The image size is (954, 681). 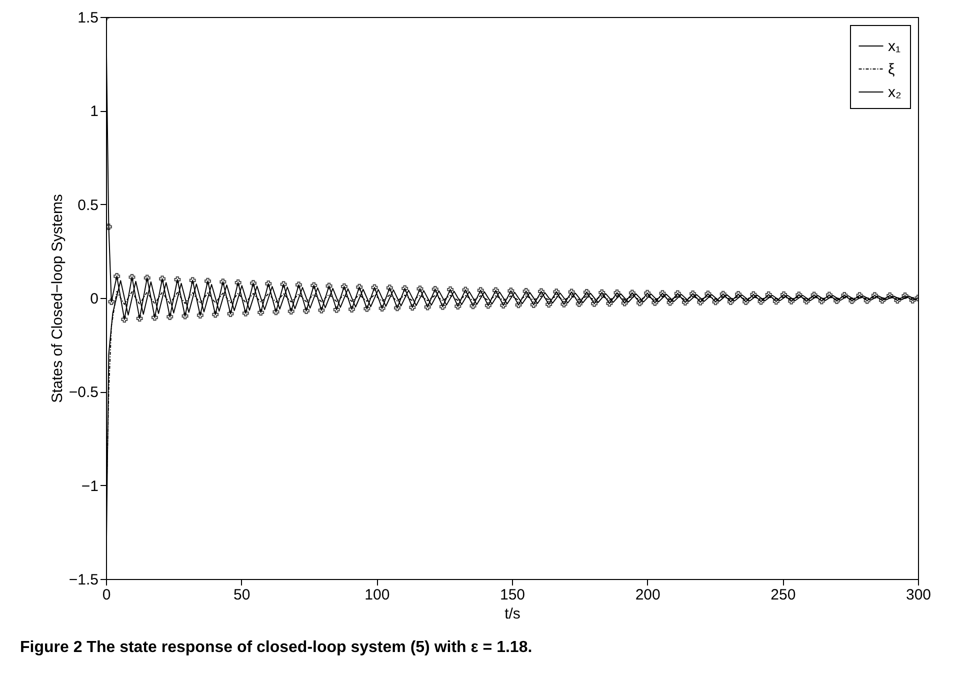 I want to click on y-tick-label: 0.5, so click(x=88, y=205).